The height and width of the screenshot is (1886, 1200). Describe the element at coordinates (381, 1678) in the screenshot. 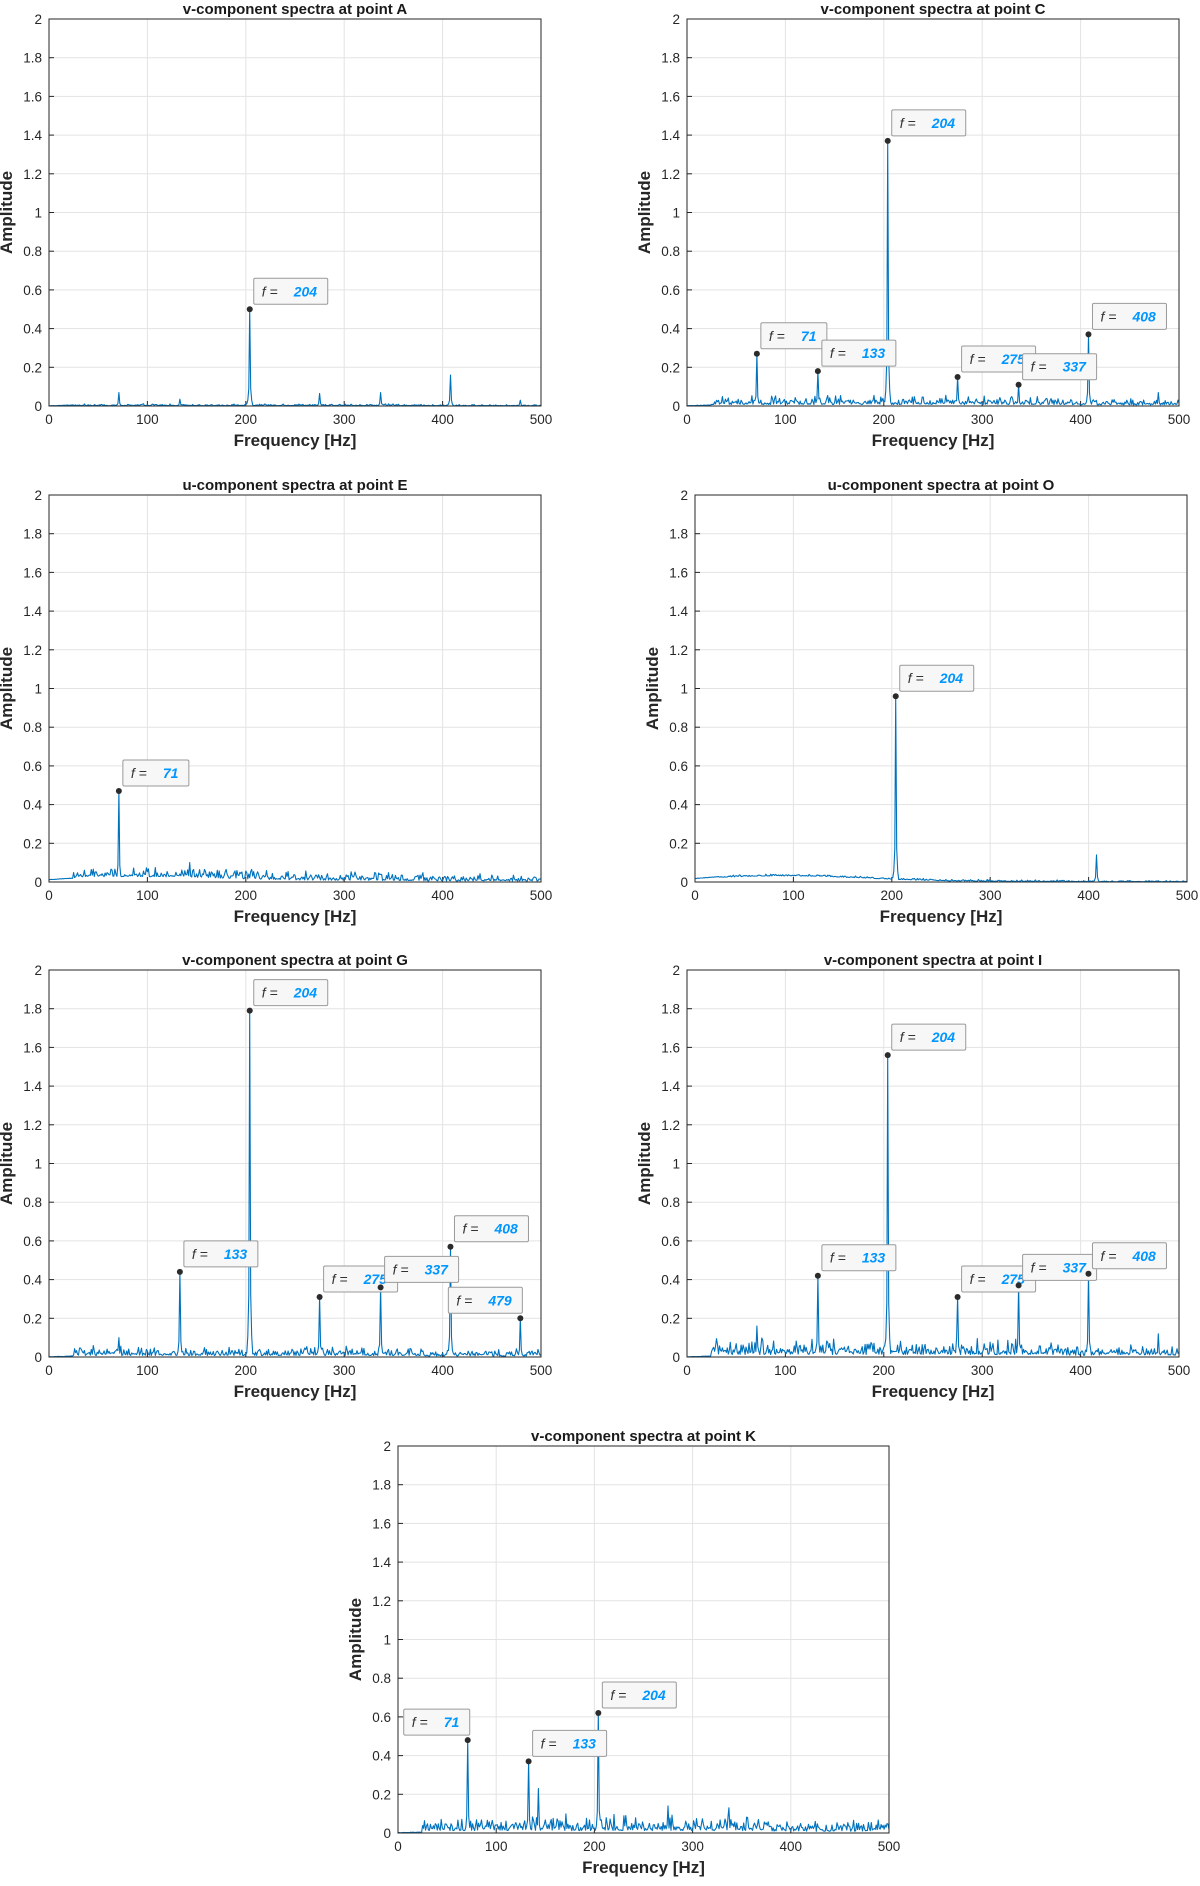

I see `y-tick-label: 0.8` at that location.